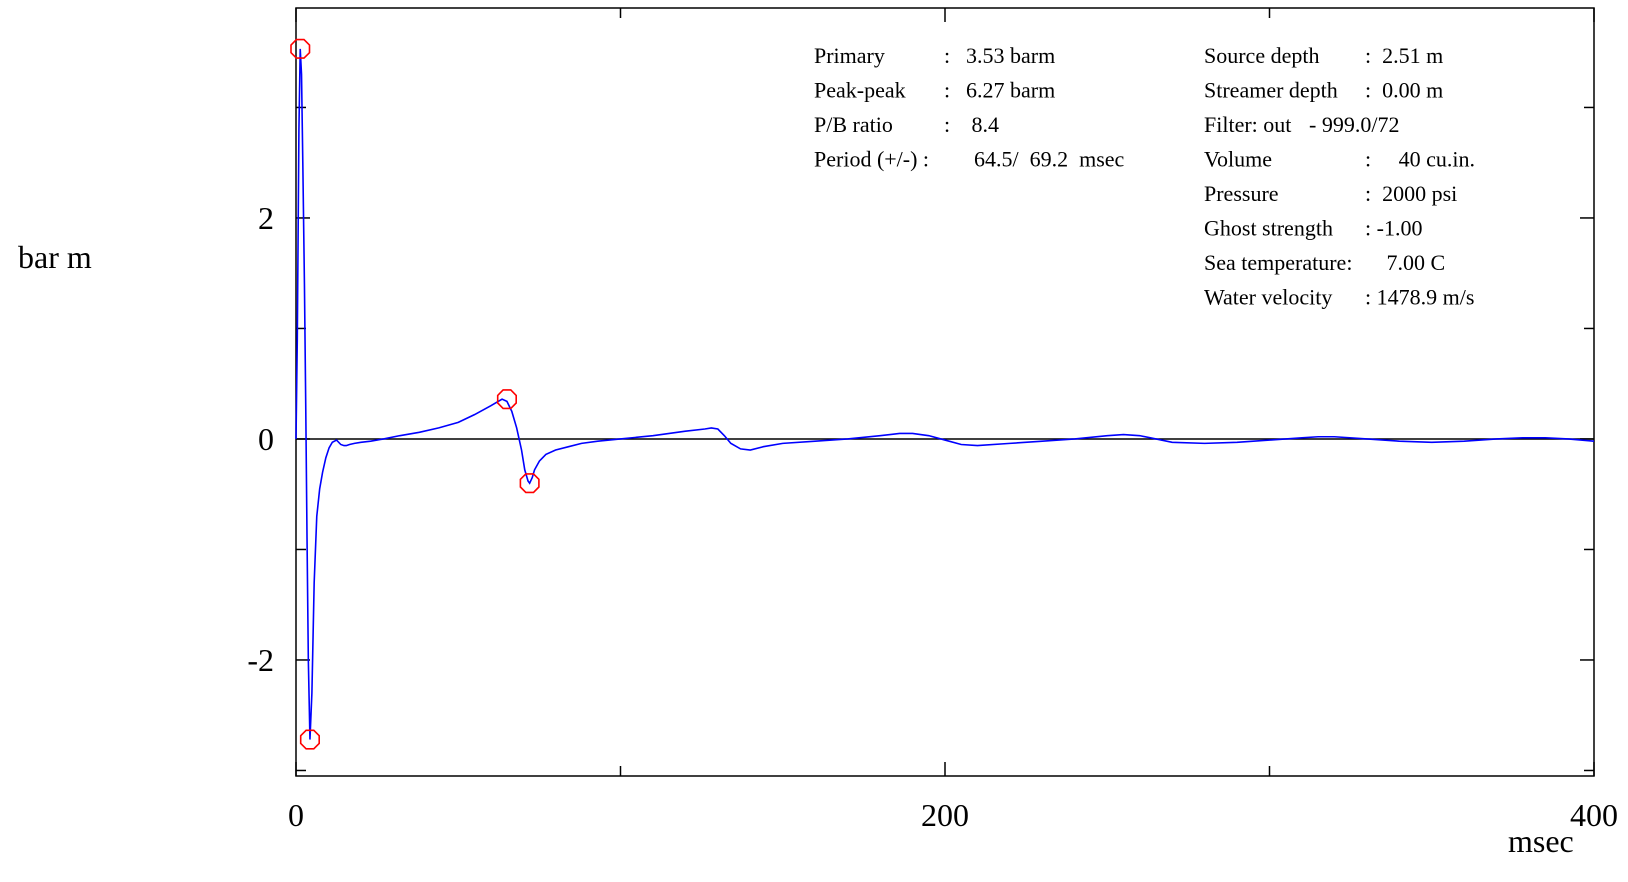 The image size is (1628, 882). What do you see at coordinates (266, 439) in the screenshot?
I see `y-tick-label: 0` at bounding box center [266, 439].